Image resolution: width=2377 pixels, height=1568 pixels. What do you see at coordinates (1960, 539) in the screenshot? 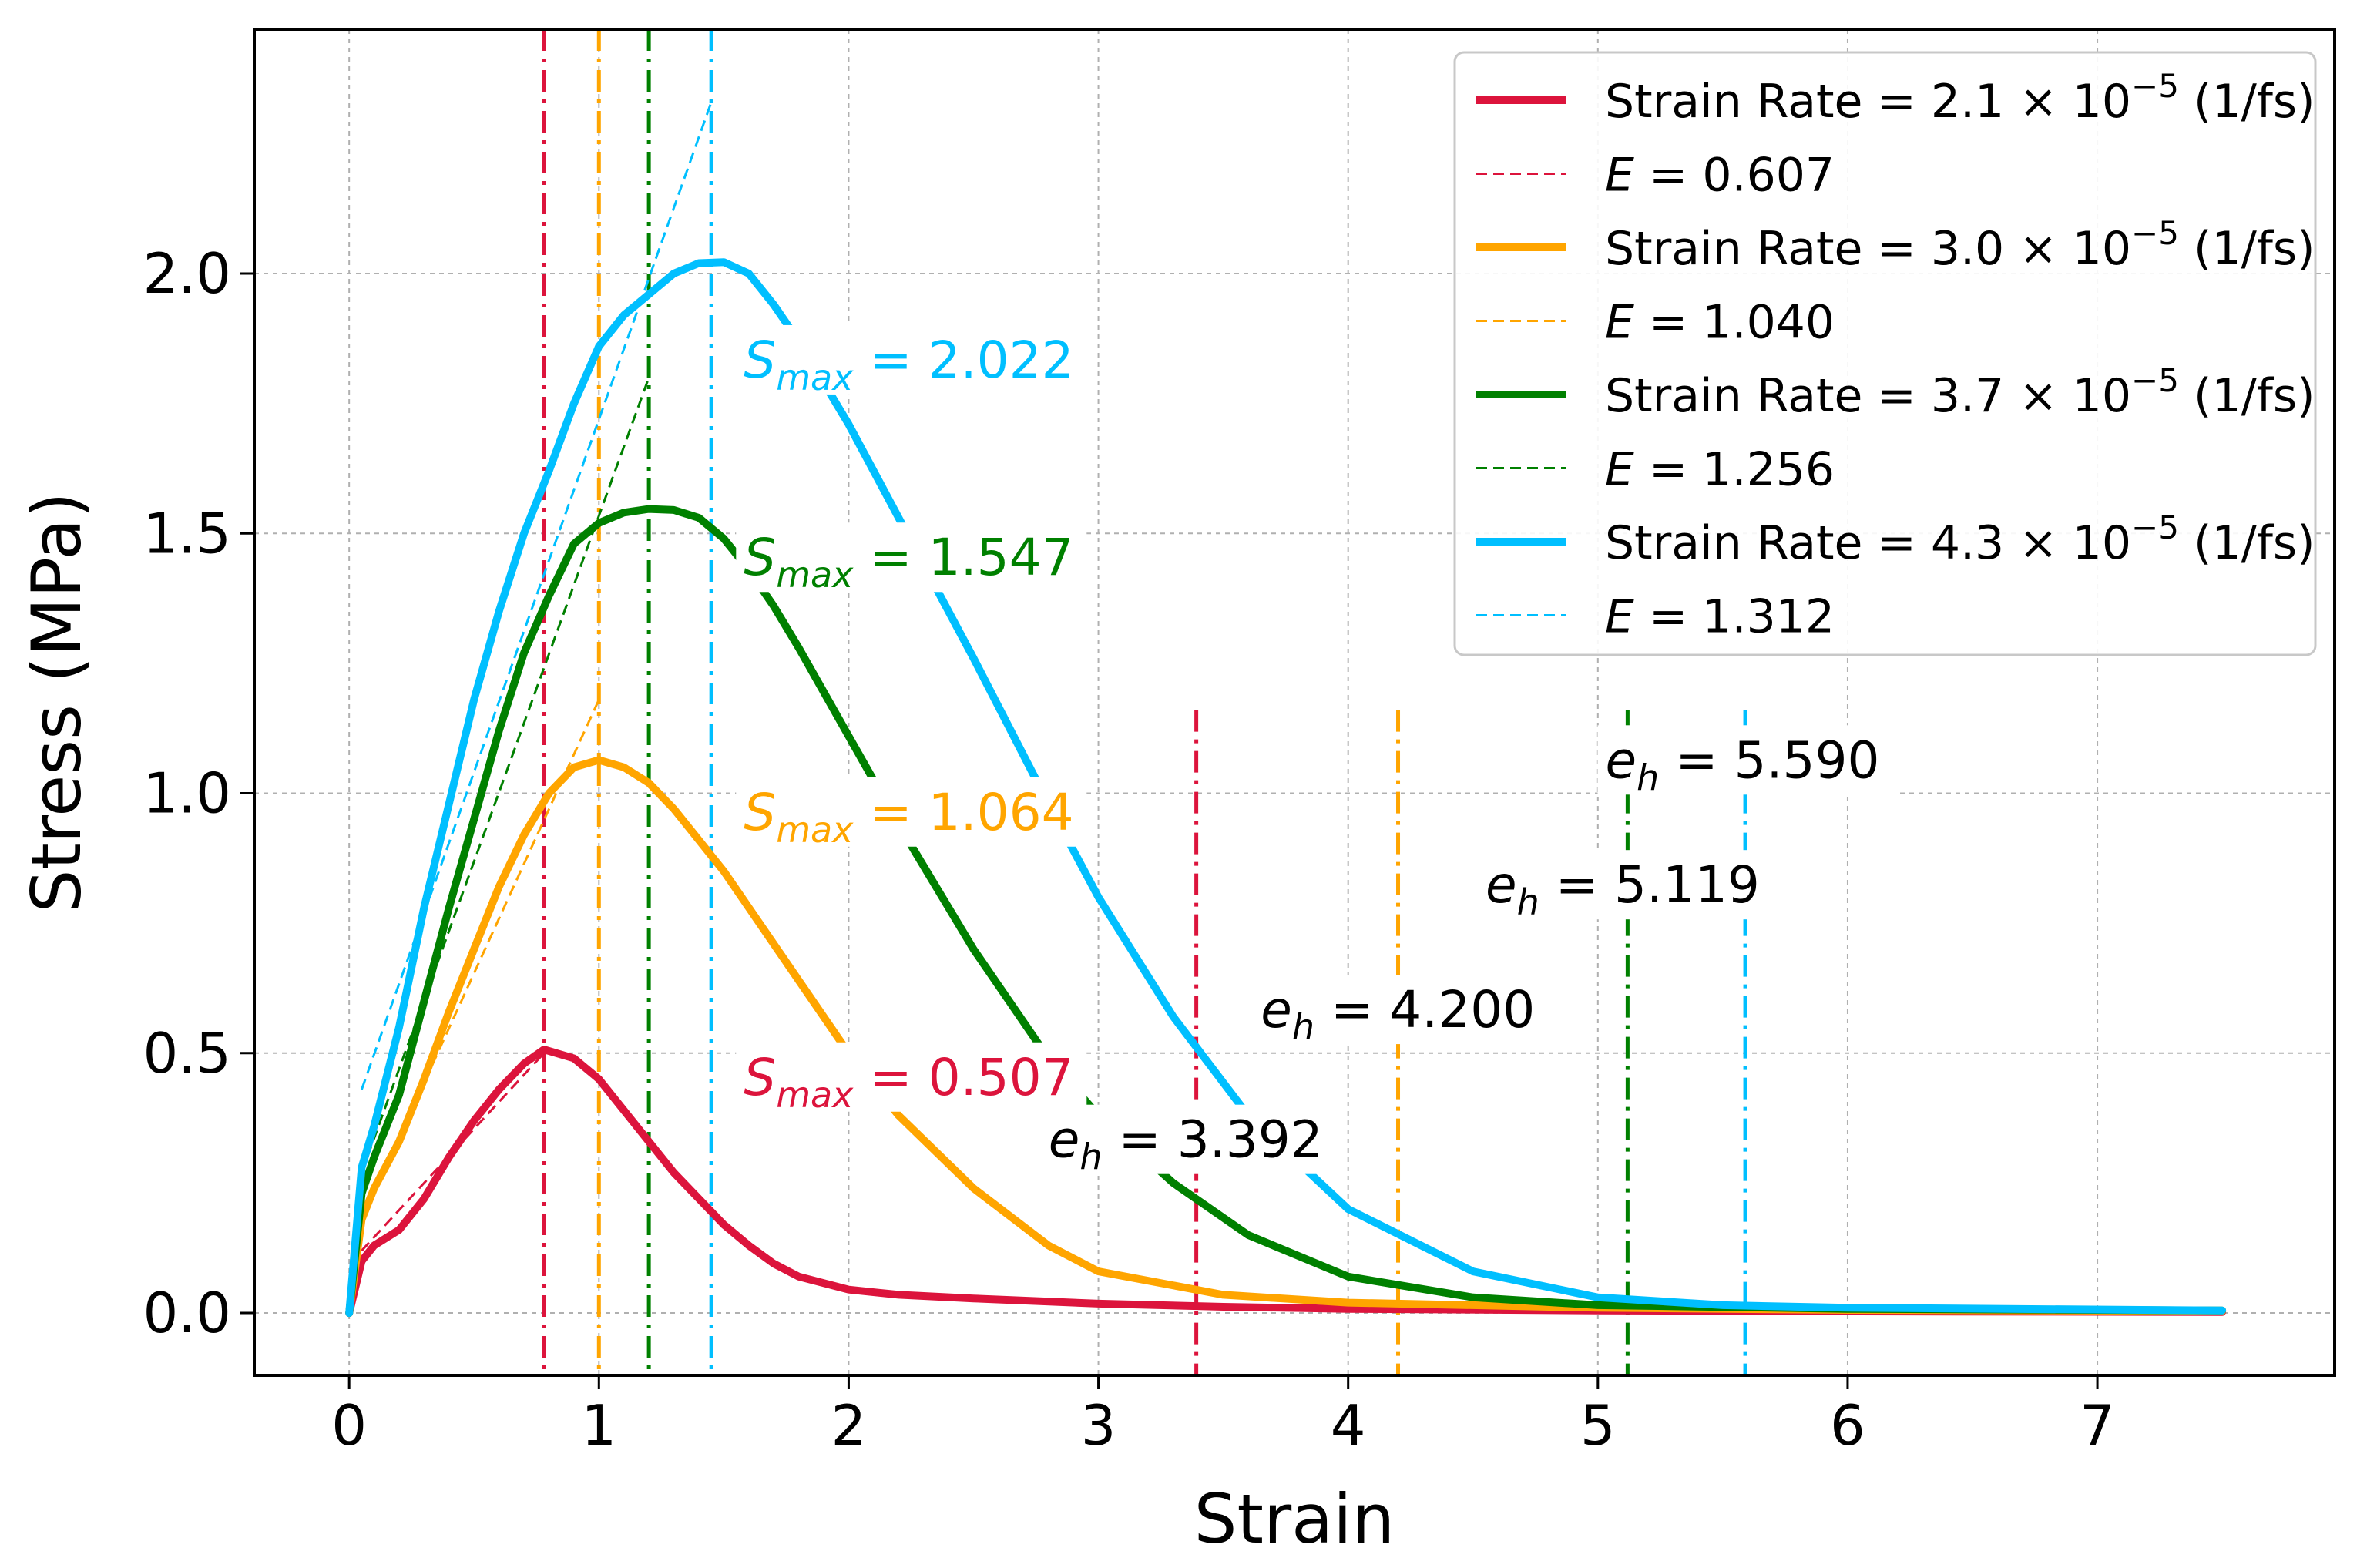
I see `legend-entry-label: Strain Rate = 4.3 × 10−5 (1/fs)` at bounding box center [1960, 539].